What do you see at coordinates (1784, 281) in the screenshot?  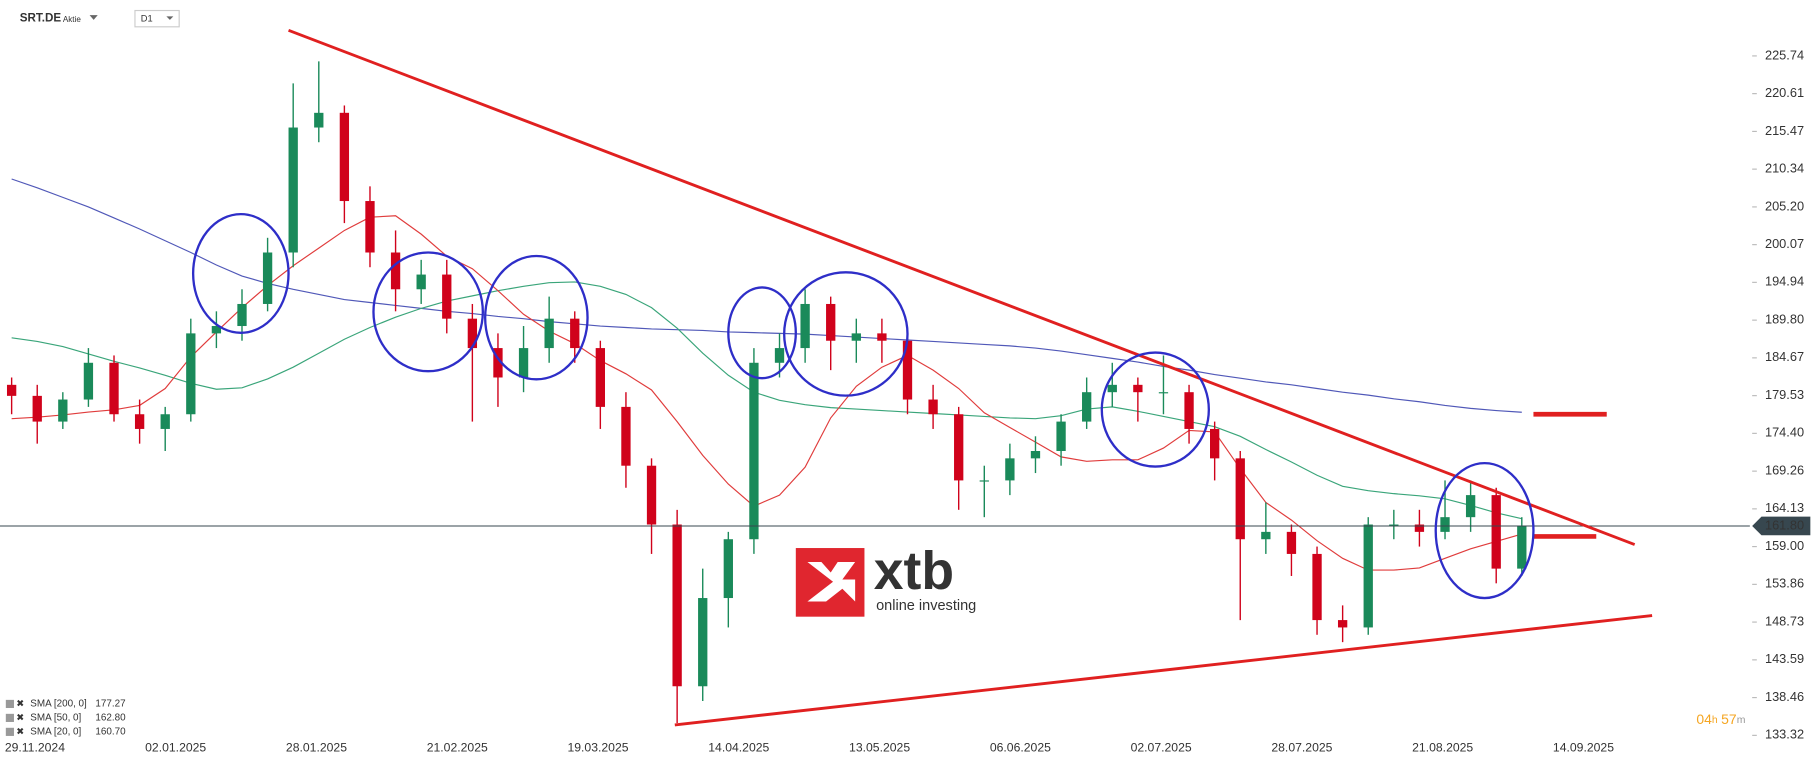 I see `y-tick-label: 194.94` at bounding box center [1784, 281].